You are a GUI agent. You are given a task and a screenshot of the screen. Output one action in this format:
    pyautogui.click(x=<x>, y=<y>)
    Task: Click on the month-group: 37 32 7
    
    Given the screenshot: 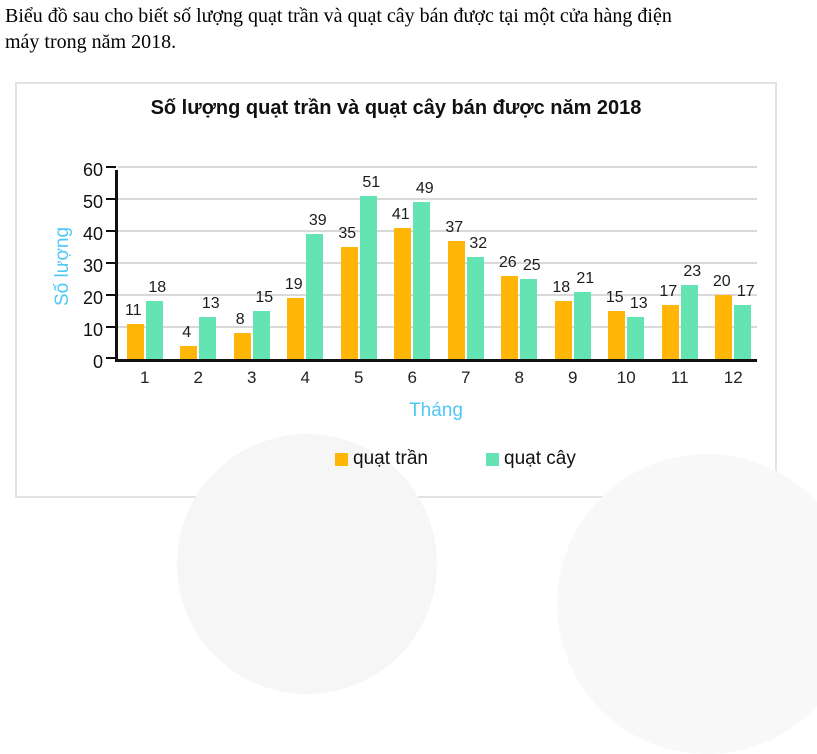 What is the action you would take?
    pyautogui.click(x=466, y=278)
    